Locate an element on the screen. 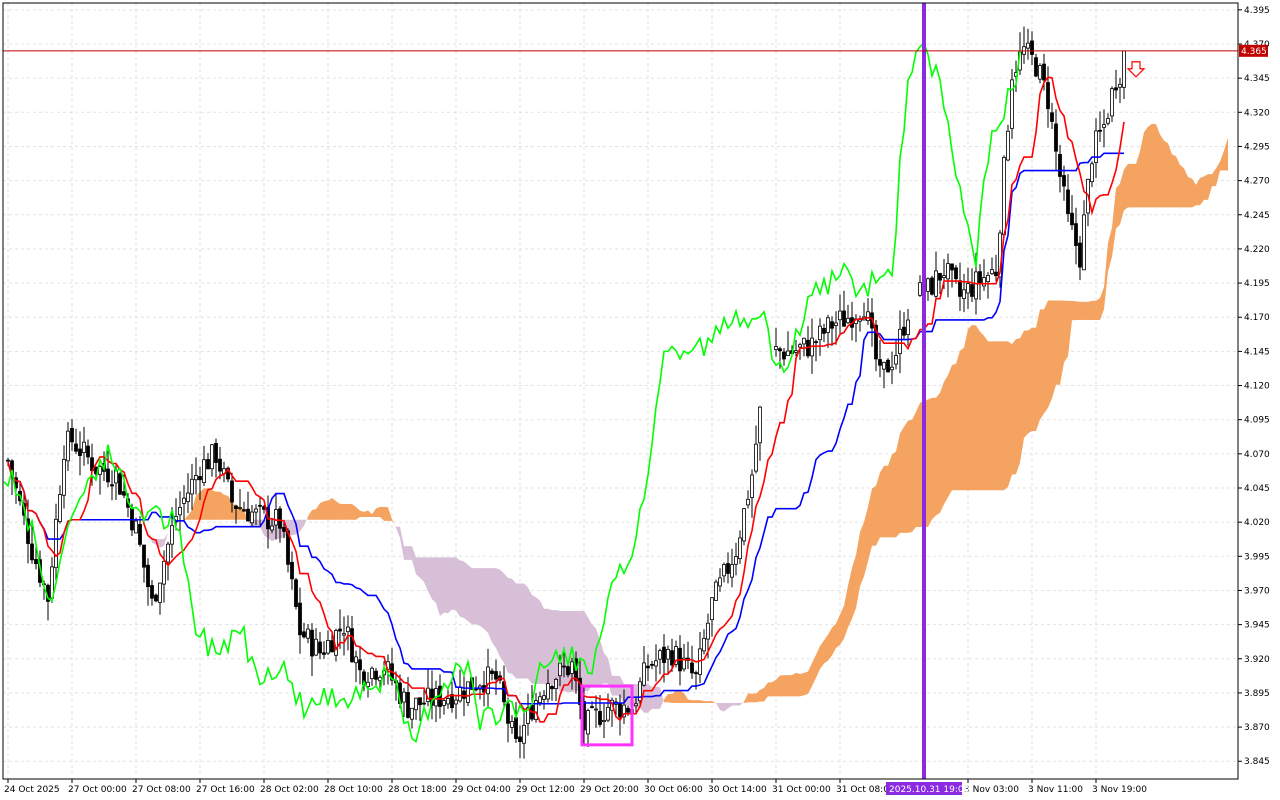  y-tick-label: 4.120 is located at coordinates (1257, 387).